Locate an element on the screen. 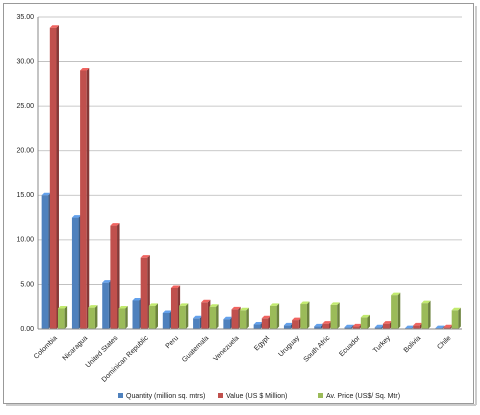 The image size is (480, 415). legend-label: Av. Price (US$/ Sq. Mtr) is located at coordinates (363, 396).